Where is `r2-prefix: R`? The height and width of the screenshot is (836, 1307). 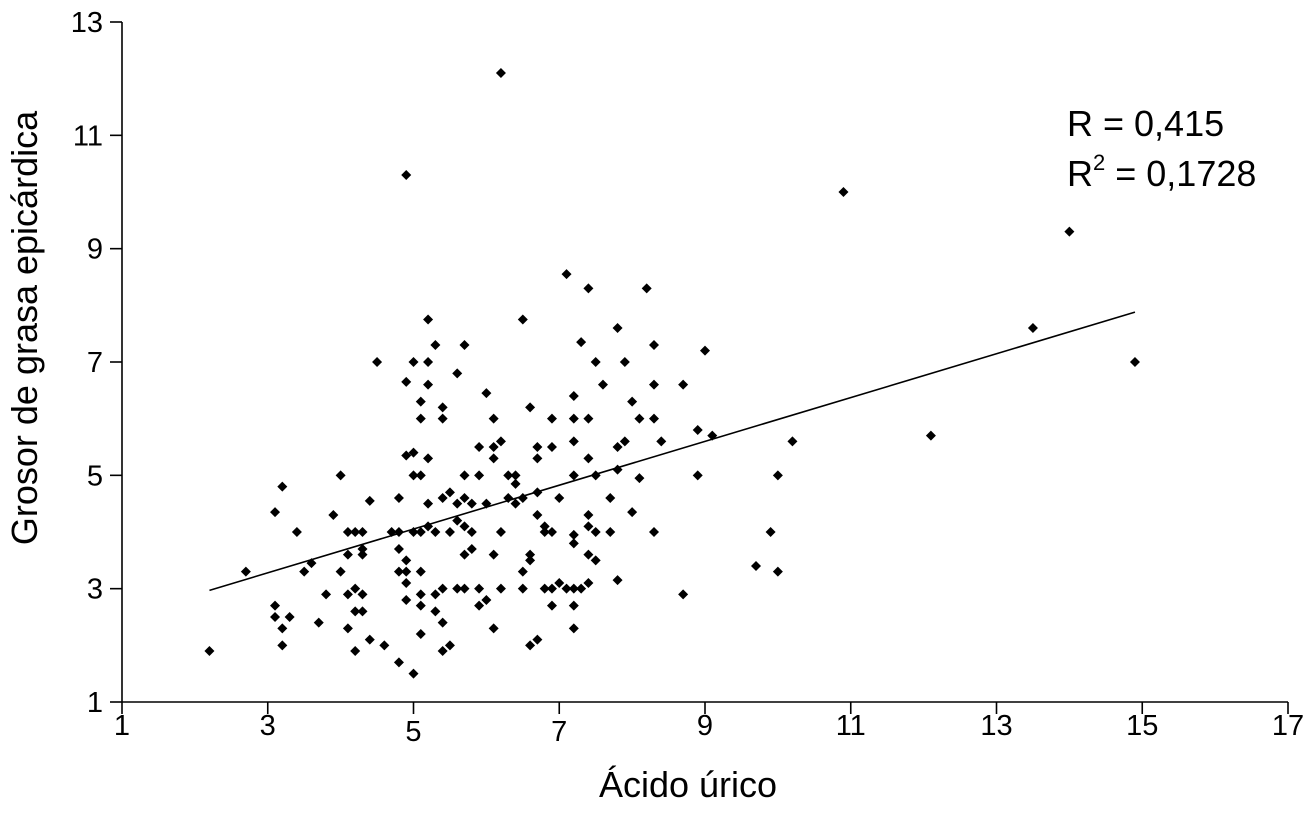
r2-prefix: R is located at coordinates (1080, 173).